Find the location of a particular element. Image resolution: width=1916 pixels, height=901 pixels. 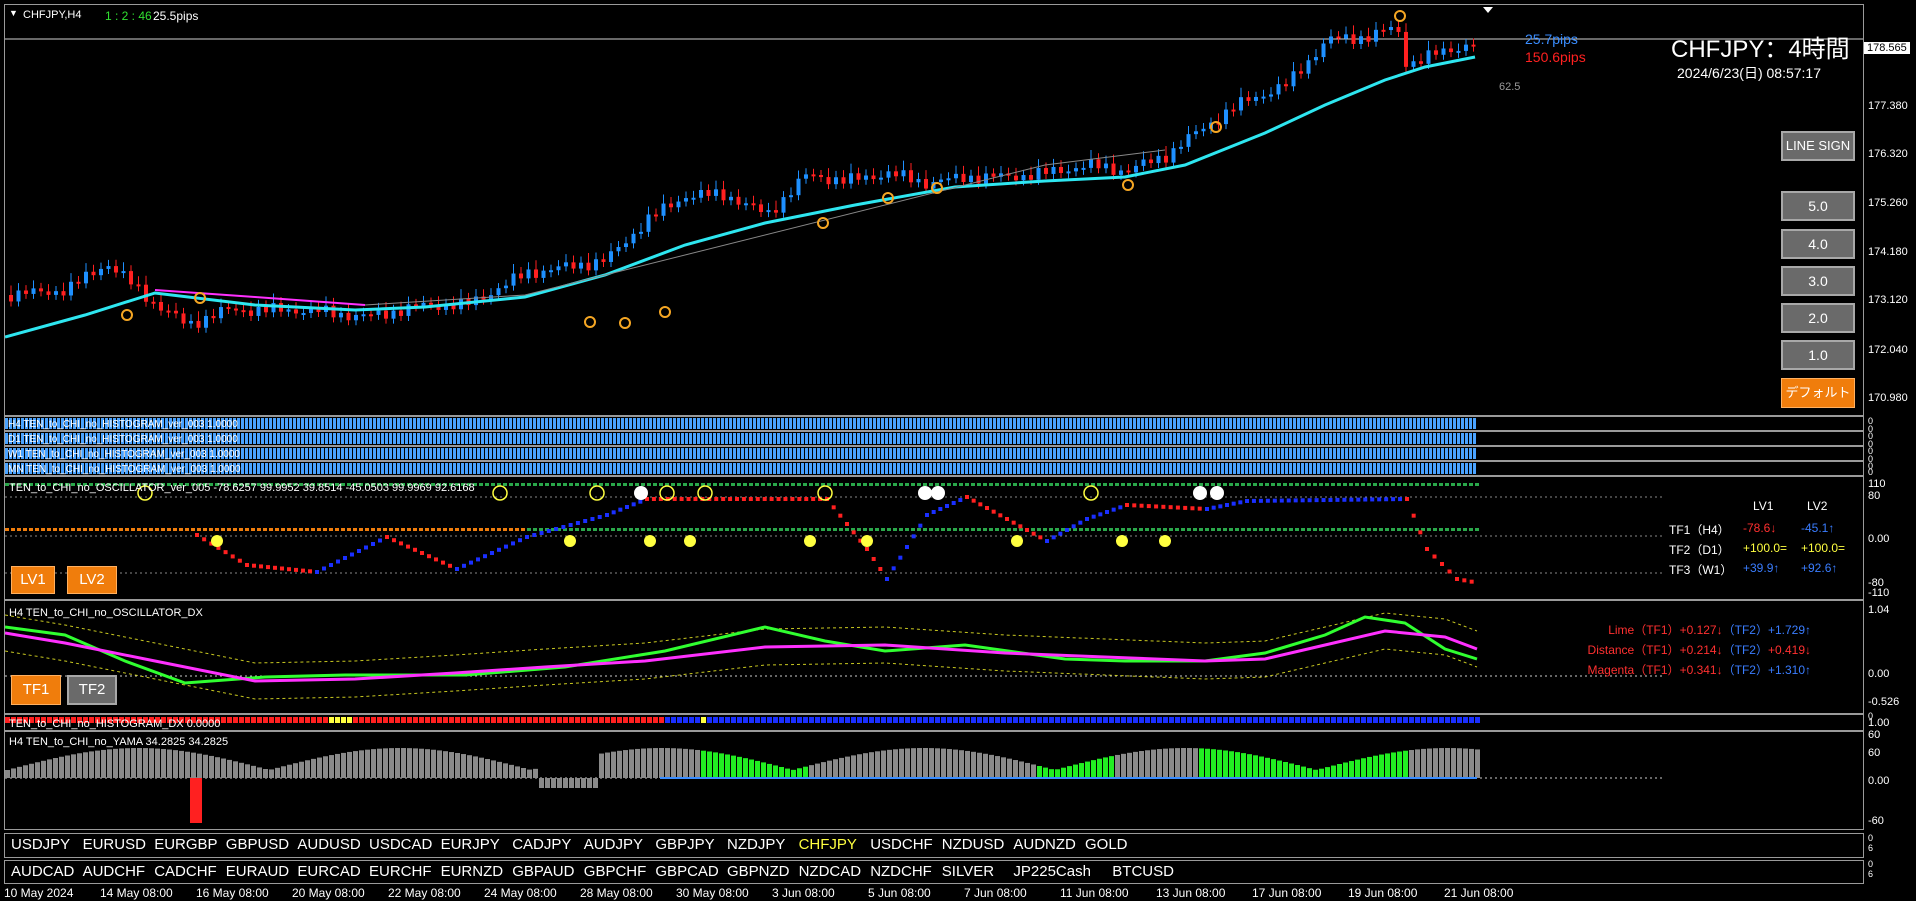

level-1-button: 1.0 is located at coordinates (1818, 355).